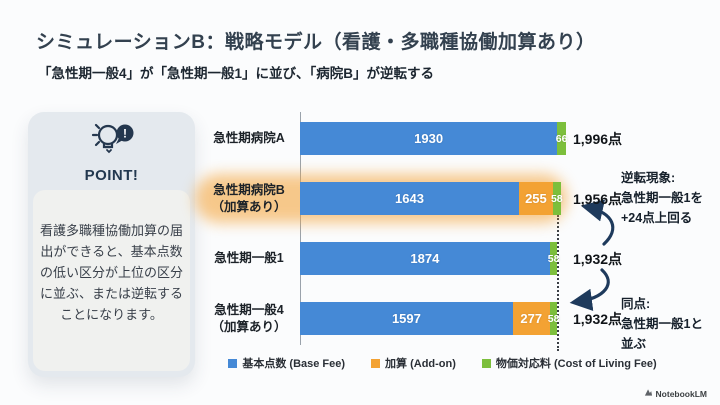  What do you see at coordinates (111, 175) in the screenshot?
I see `point-label: POINT!` at bounding box center [111, 175].